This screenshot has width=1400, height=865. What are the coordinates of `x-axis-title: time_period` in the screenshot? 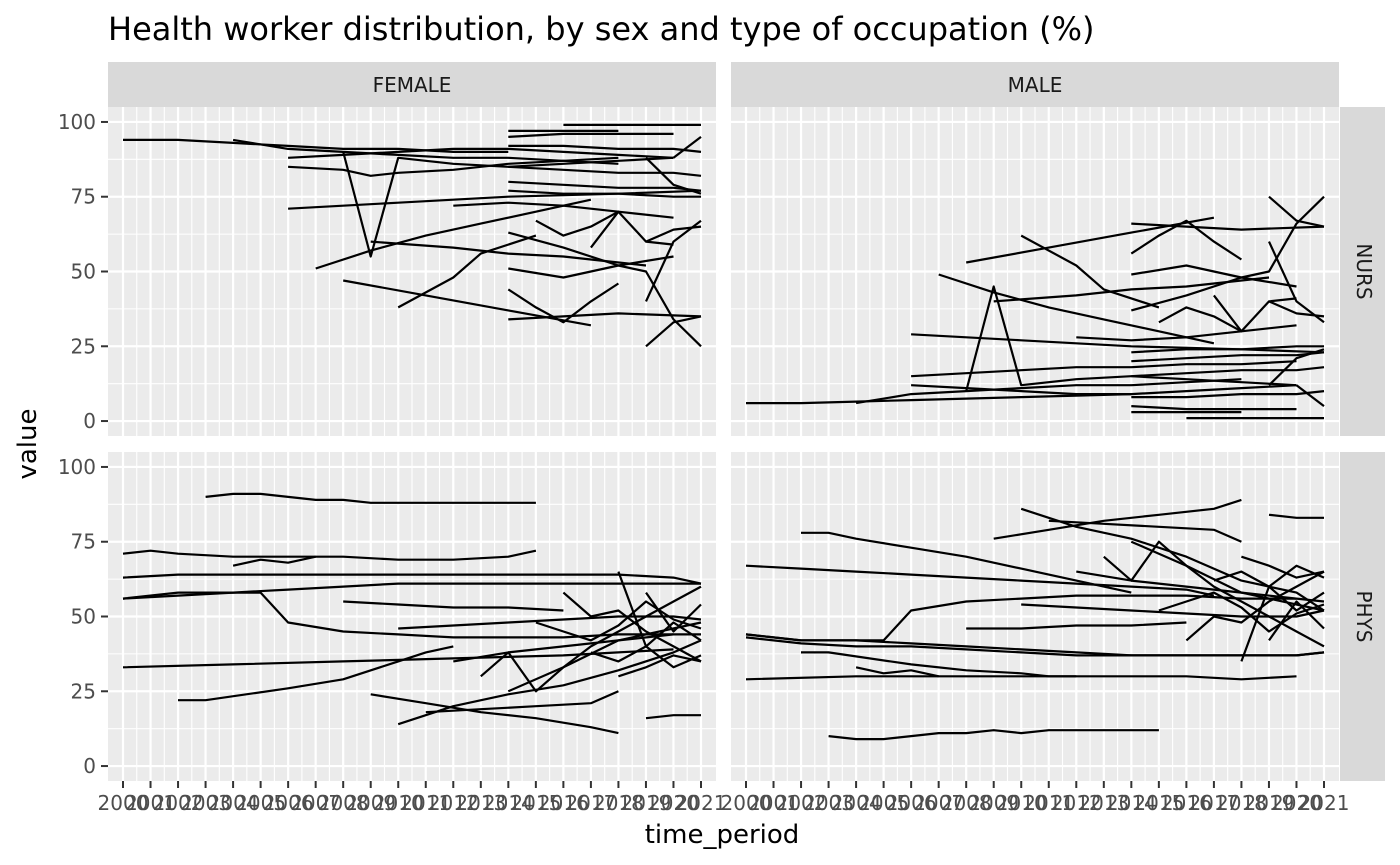 It's located at (722, 835).